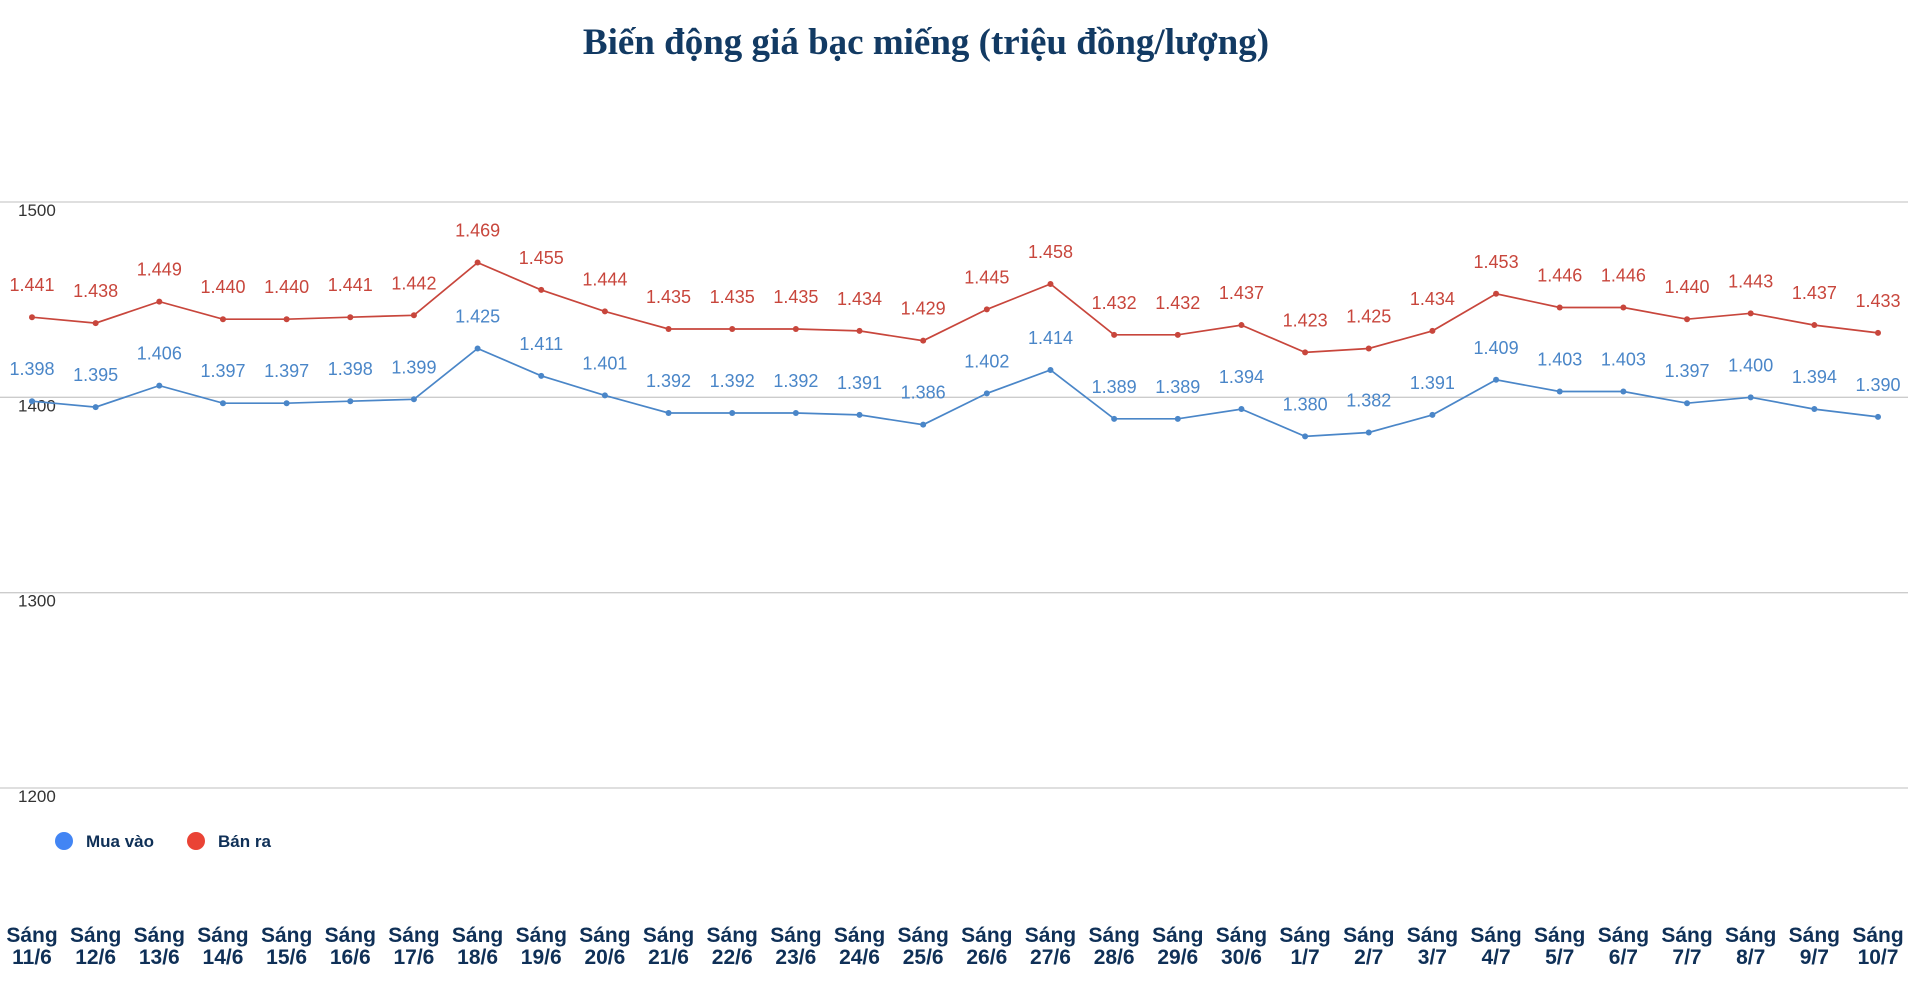 The image size is (1912, 988). I want to click on x-tick-line-2: 3/7, so click(1432, 957).